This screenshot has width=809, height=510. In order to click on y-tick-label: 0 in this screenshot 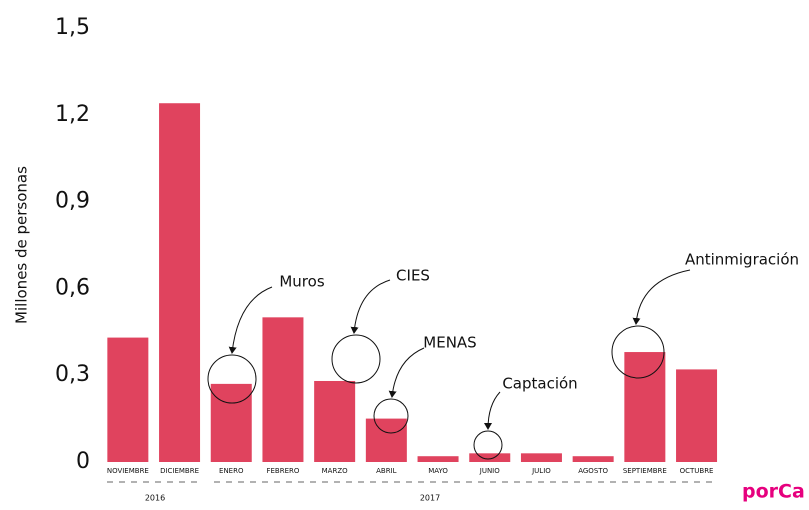, I will do `click(83, 461)`.